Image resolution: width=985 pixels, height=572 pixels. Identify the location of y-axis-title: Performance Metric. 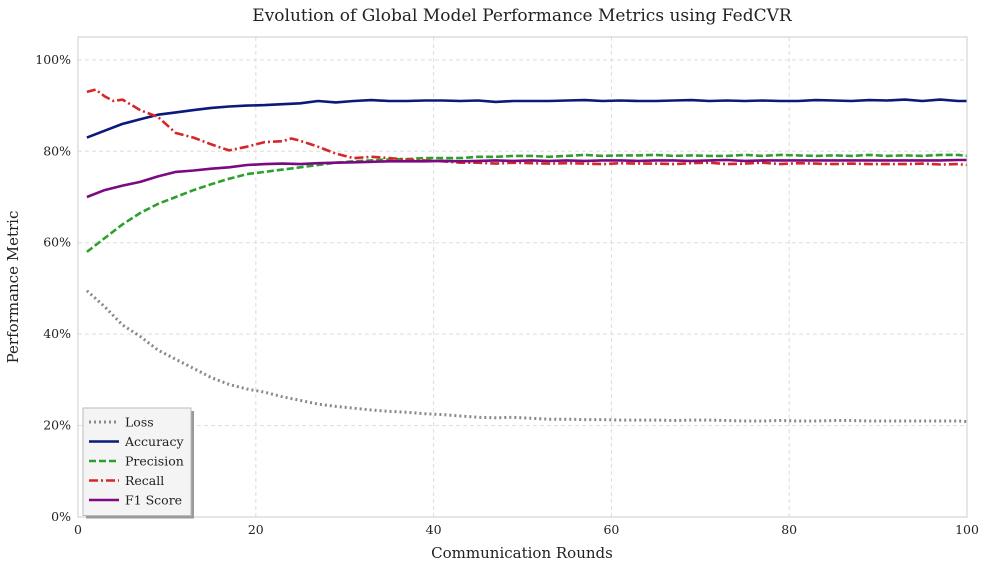
(13, 287).